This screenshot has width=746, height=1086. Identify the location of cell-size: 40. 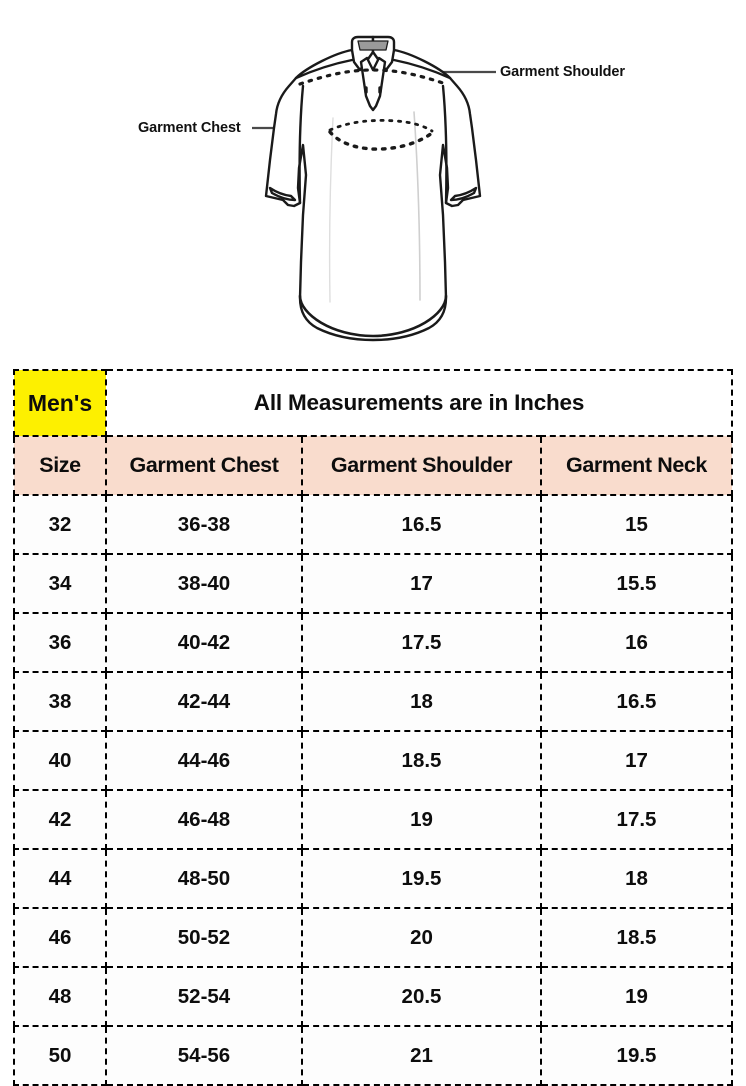
(60, 760).